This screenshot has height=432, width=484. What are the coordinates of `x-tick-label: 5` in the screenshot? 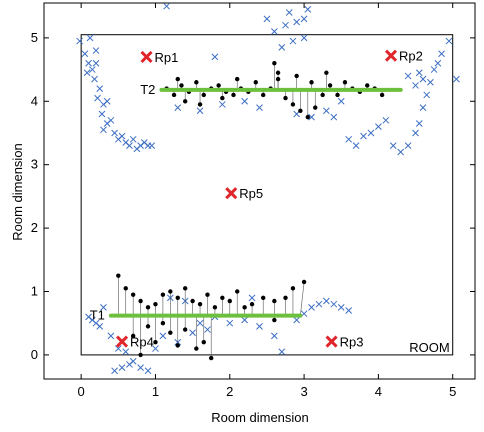 It's located at (452, 391).